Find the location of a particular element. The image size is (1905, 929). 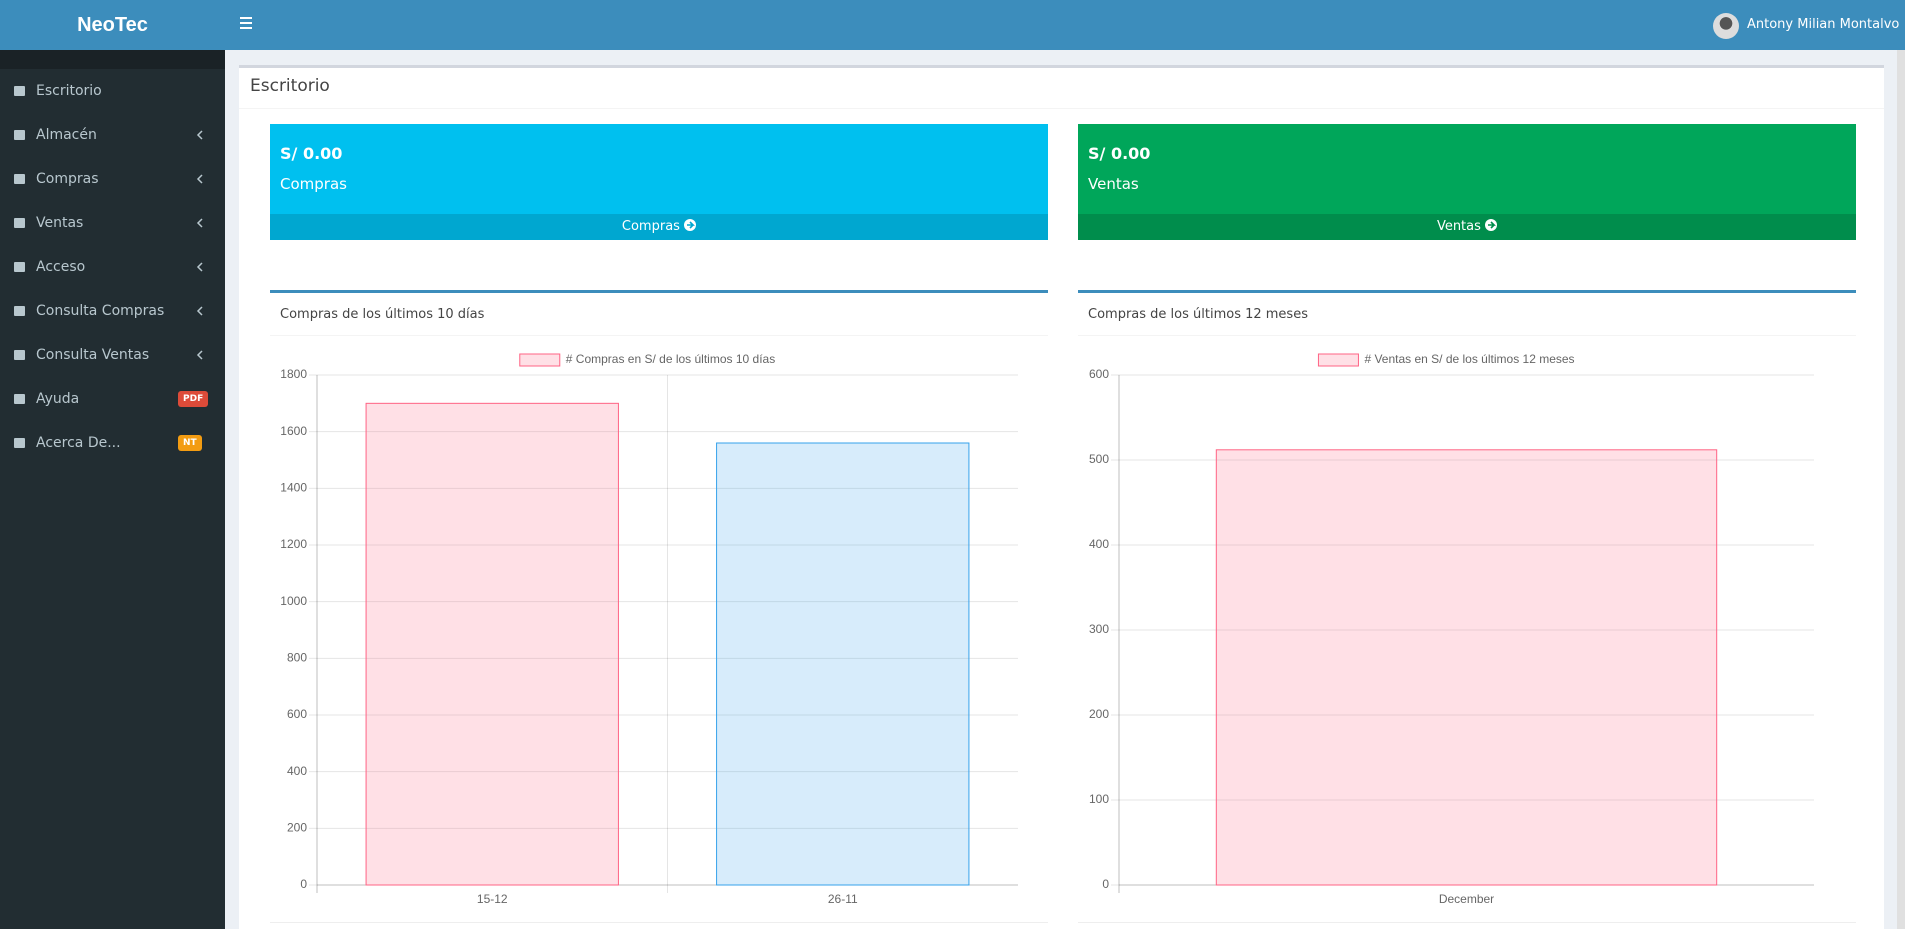

menu-item: Consulta Ventas is located at coordinates (112, 355).